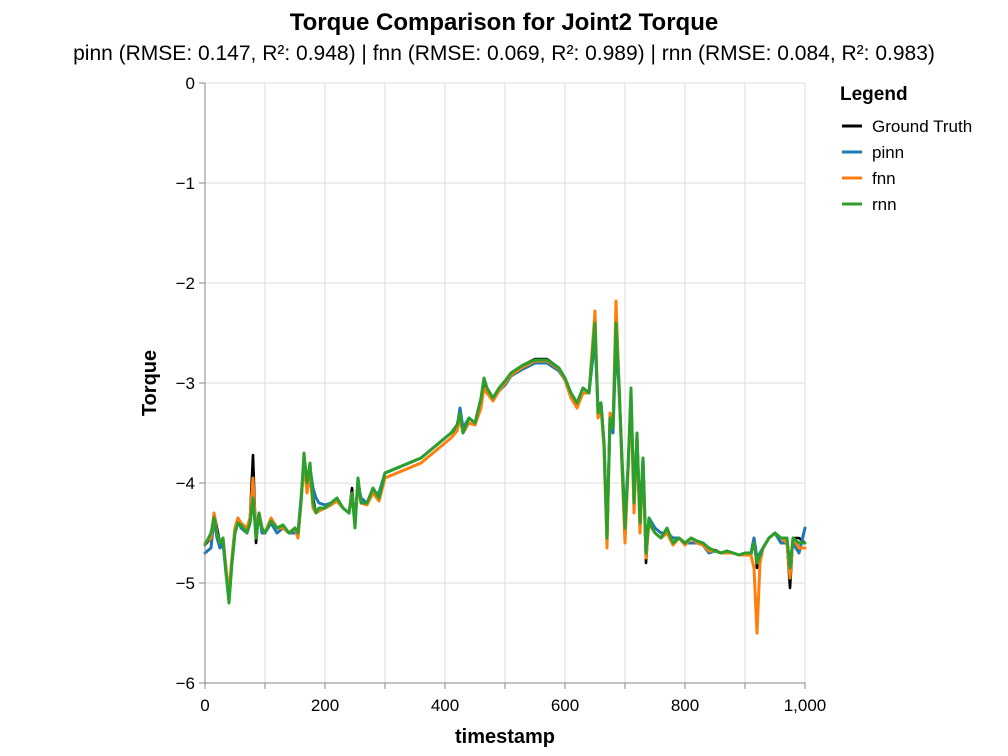 The height and width of the screenshot is (756, 1008). Describe the element at coordinates (874, 94) in the screenshot. I see `legend-title: Legend` at that location.